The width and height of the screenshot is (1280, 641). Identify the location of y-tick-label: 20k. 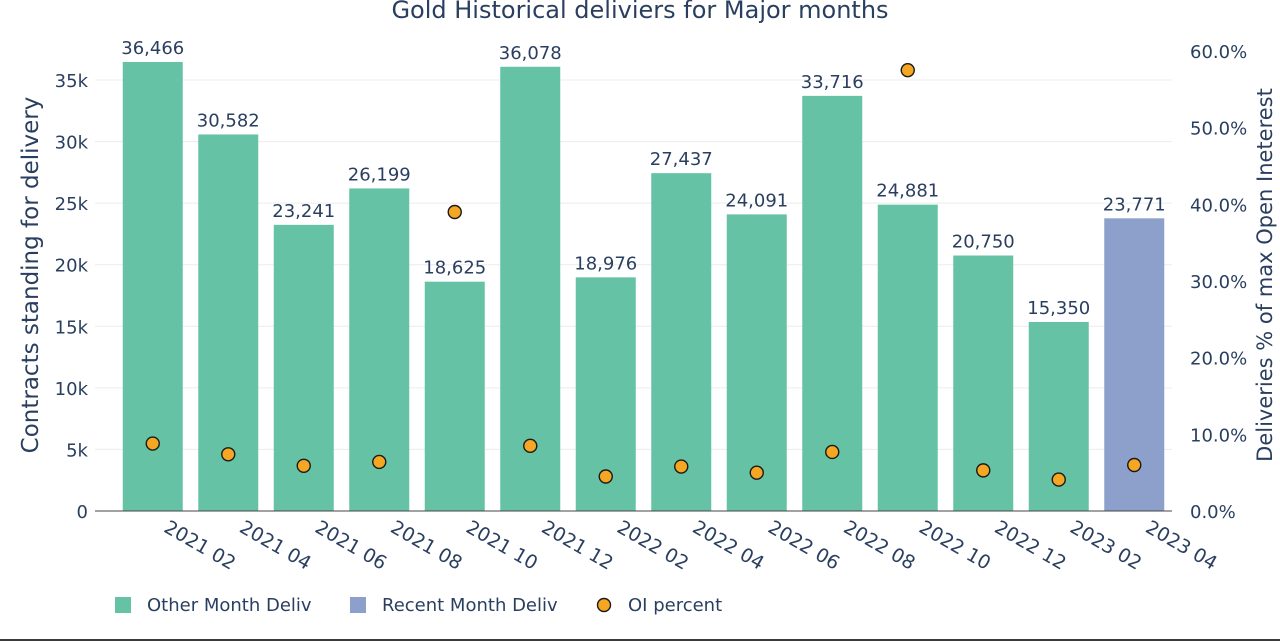
(72, 266).